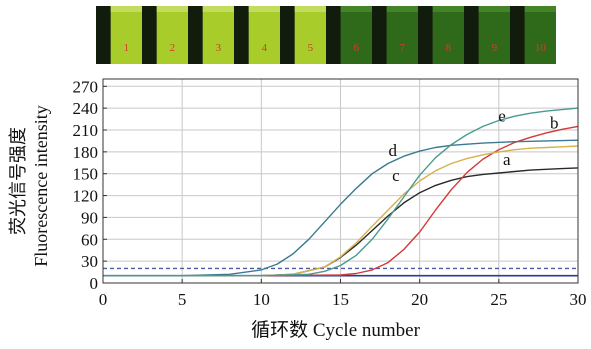  I want to click on tube-label-3: 3, so click(219, 48).